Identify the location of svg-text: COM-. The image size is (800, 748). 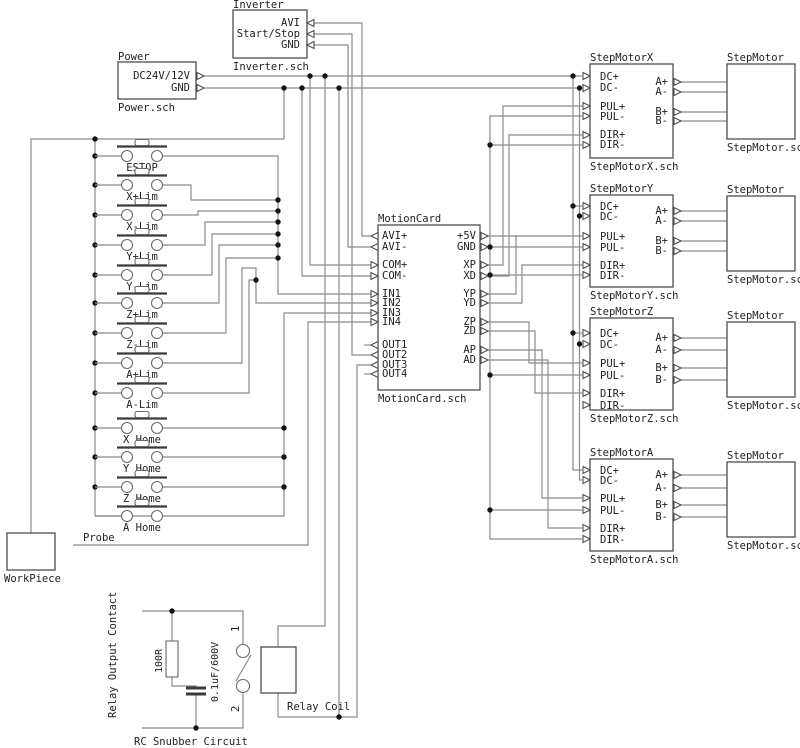
(394, 276).